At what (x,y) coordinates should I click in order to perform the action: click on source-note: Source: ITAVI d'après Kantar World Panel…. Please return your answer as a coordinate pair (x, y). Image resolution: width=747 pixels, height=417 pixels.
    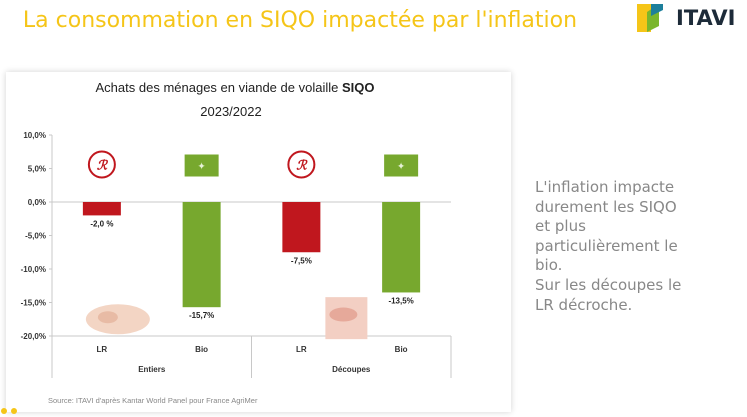
    Looking at the image, I should click on (153, 400).